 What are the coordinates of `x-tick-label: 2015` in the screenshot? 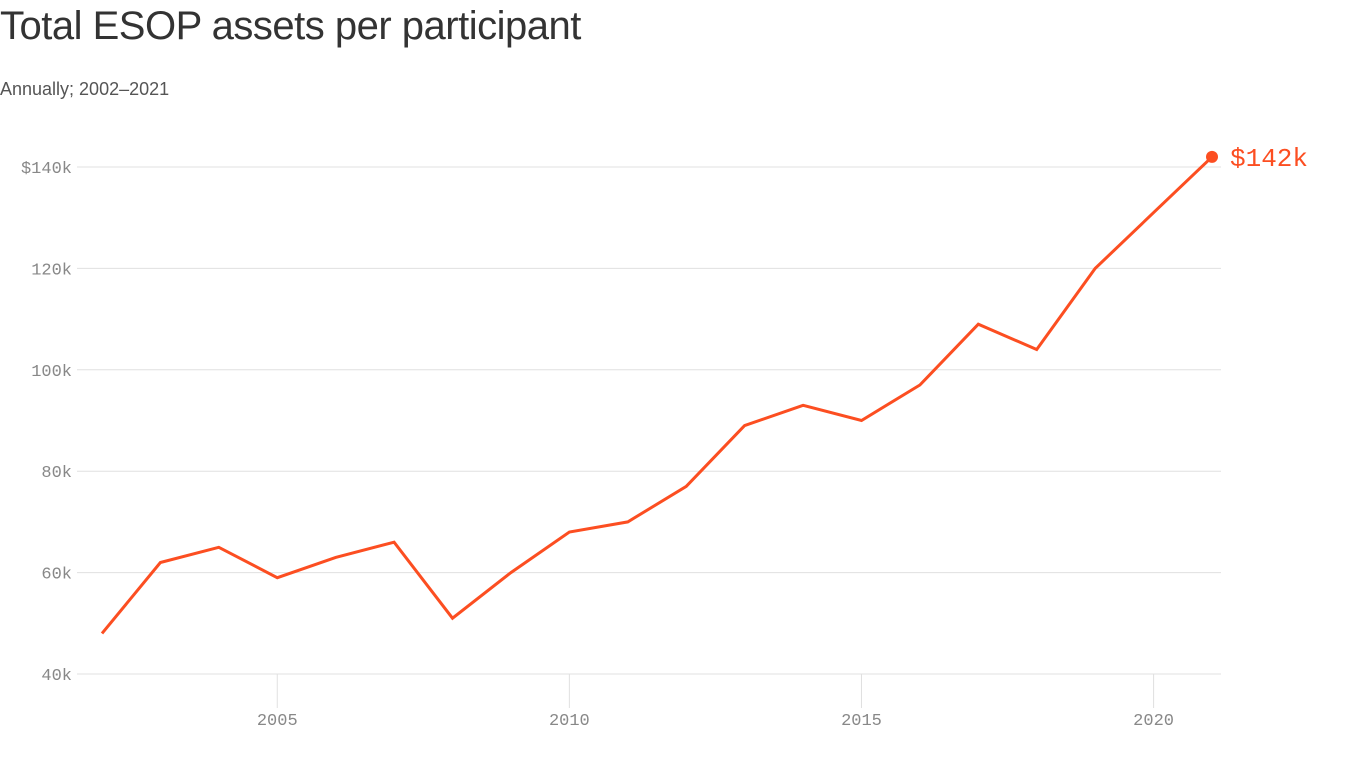 It's located at (861, 721).